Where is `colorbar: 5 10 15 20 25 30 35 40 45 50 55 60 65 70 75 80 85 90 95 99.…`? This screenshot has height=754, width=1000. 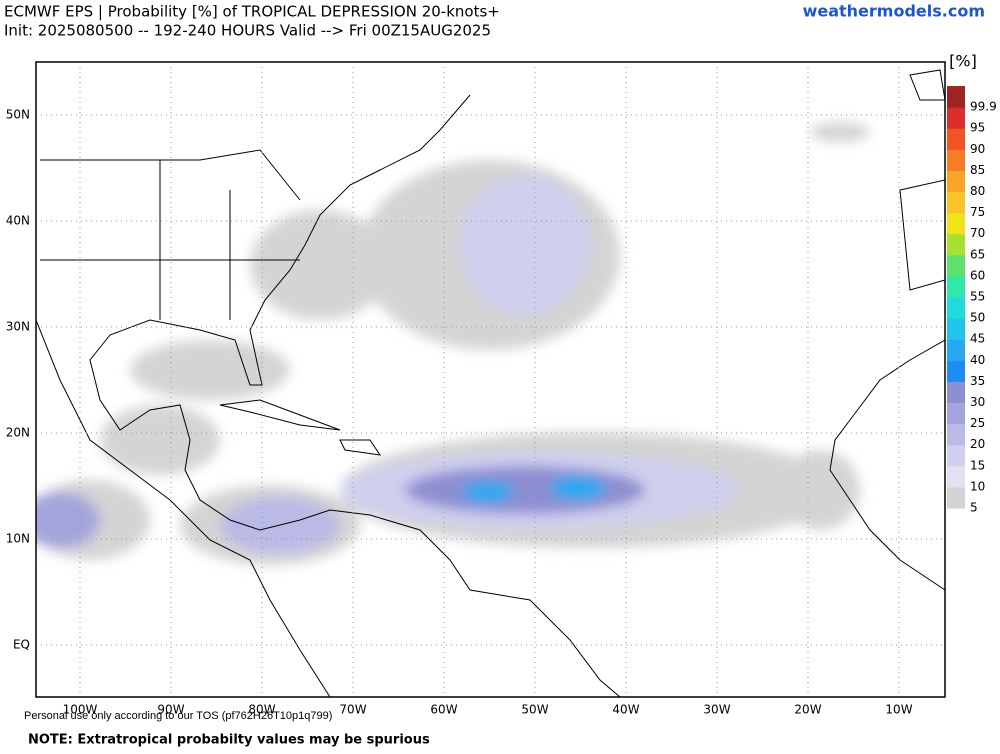
colorbar: 5 10 15 20 25 30 35 40 45 50 55 60 65 70 75 80 85 90 95 99.… is located at coordinates (972, 300).